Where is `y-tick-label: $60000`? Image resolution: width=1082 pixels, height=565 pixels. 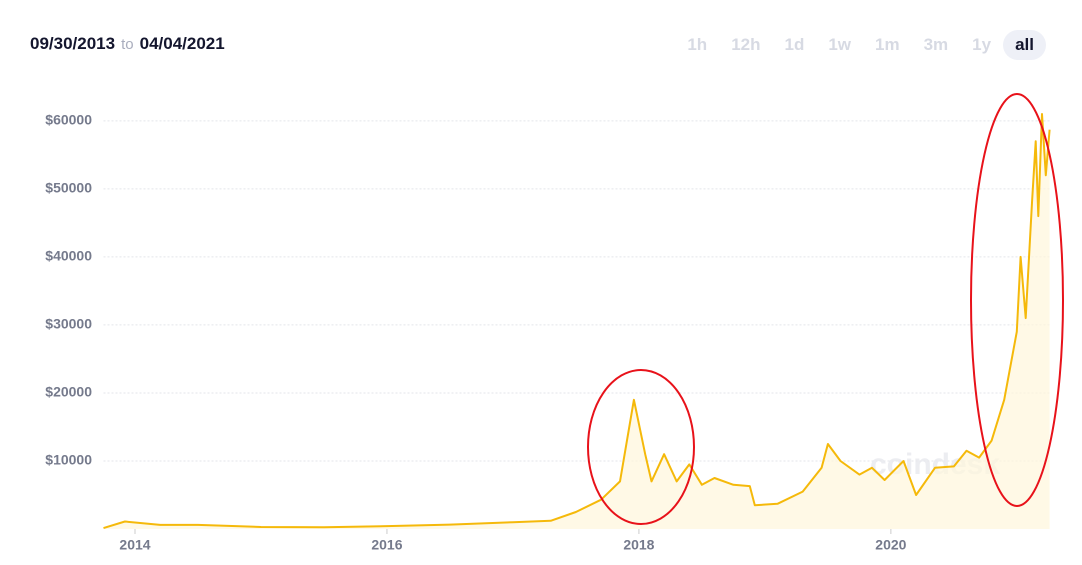
y-tick-label: $60000 is located at coordinates (68, 120).